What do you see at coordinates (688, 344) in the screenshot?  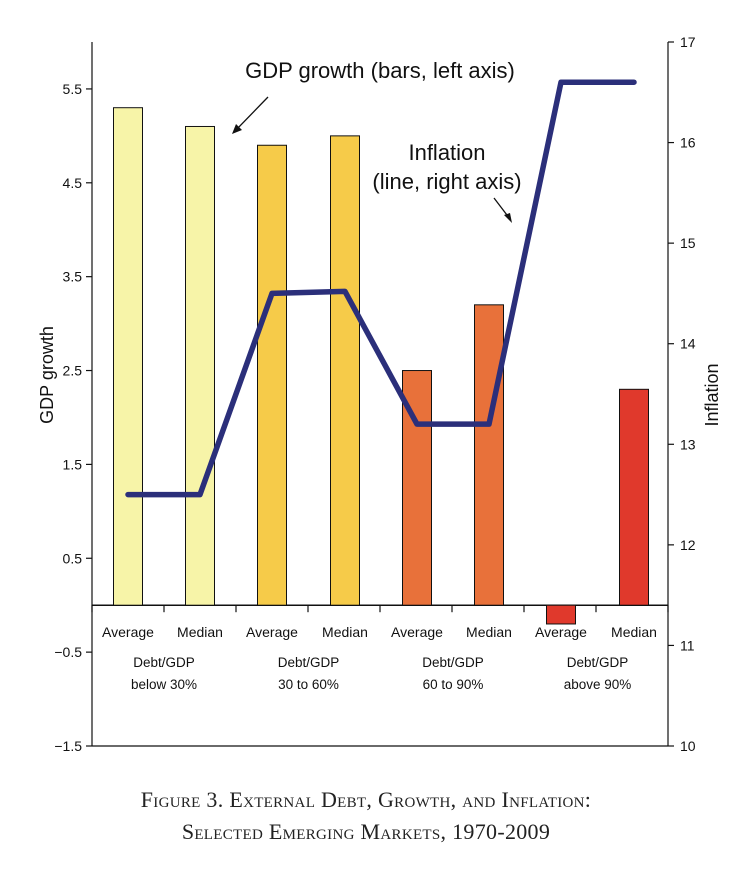 I see `y2-tick-label: 14` at bounding box center [688, 344].